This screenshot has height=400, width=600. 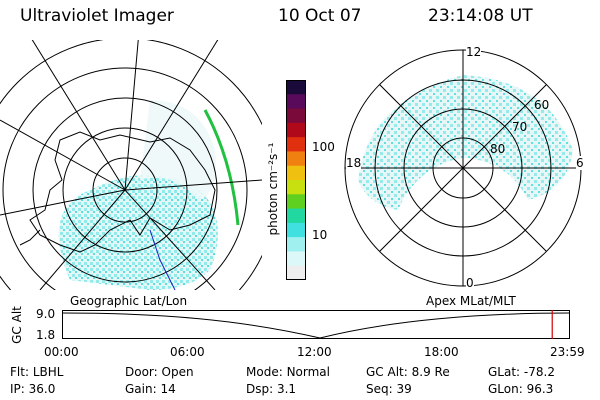 I want to click on status-seq: Seq: 39, so click(x=389, y=389).